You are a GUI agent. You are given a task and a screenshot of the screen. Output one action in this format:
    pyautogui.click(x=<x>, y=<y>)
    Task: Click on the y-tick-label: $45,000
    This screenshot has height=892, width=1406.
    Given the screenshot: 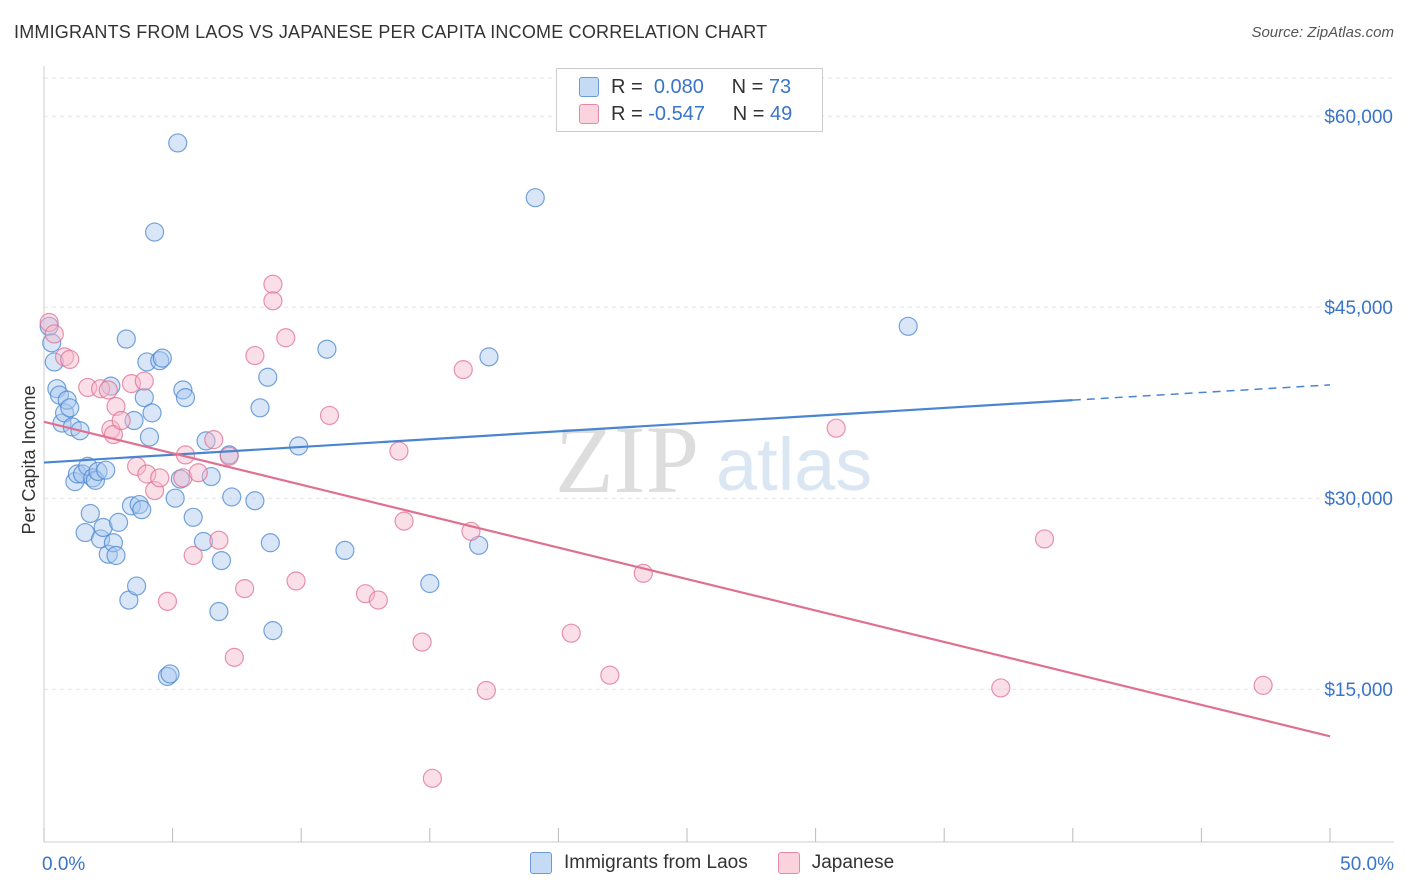 What is the action you would take?
    pyautogui.click(x=1358, y=308)
    